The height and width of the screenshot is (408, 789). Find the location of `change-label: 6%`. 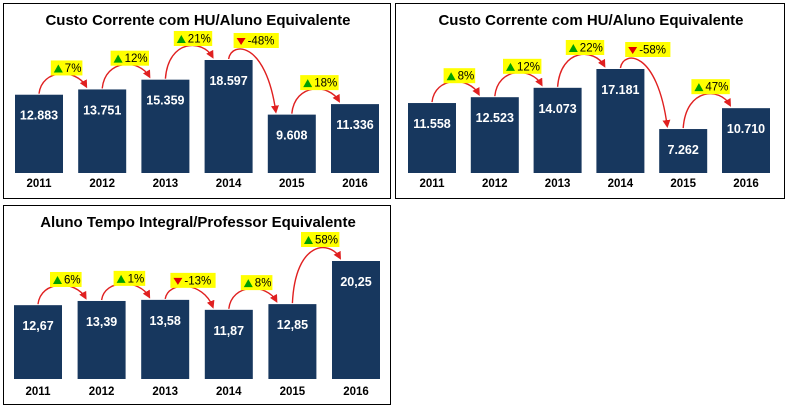

change-label: 6% is located at coordinates (72, 280).